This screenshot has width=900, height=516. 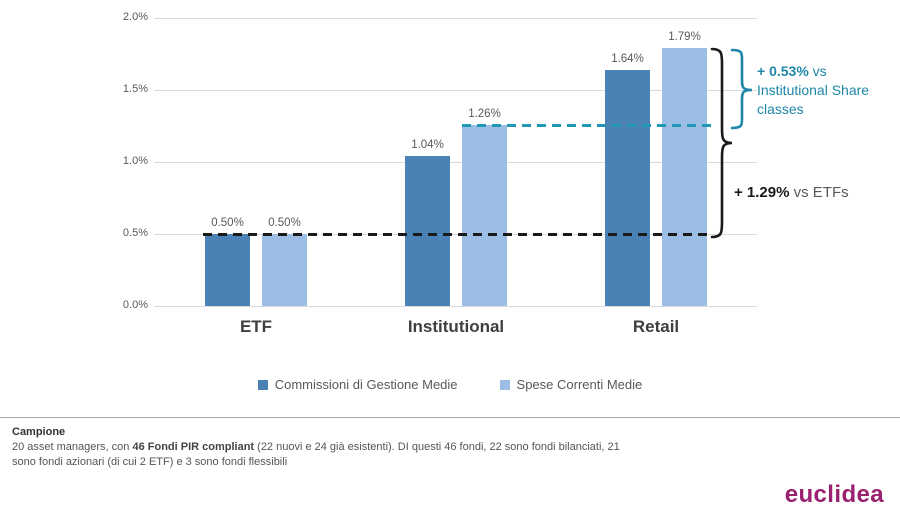 What do you see at coordinates (834, 494) in the screenshot?
I see `euclidea-logo: euclidea` at bounding box center [834, 494].